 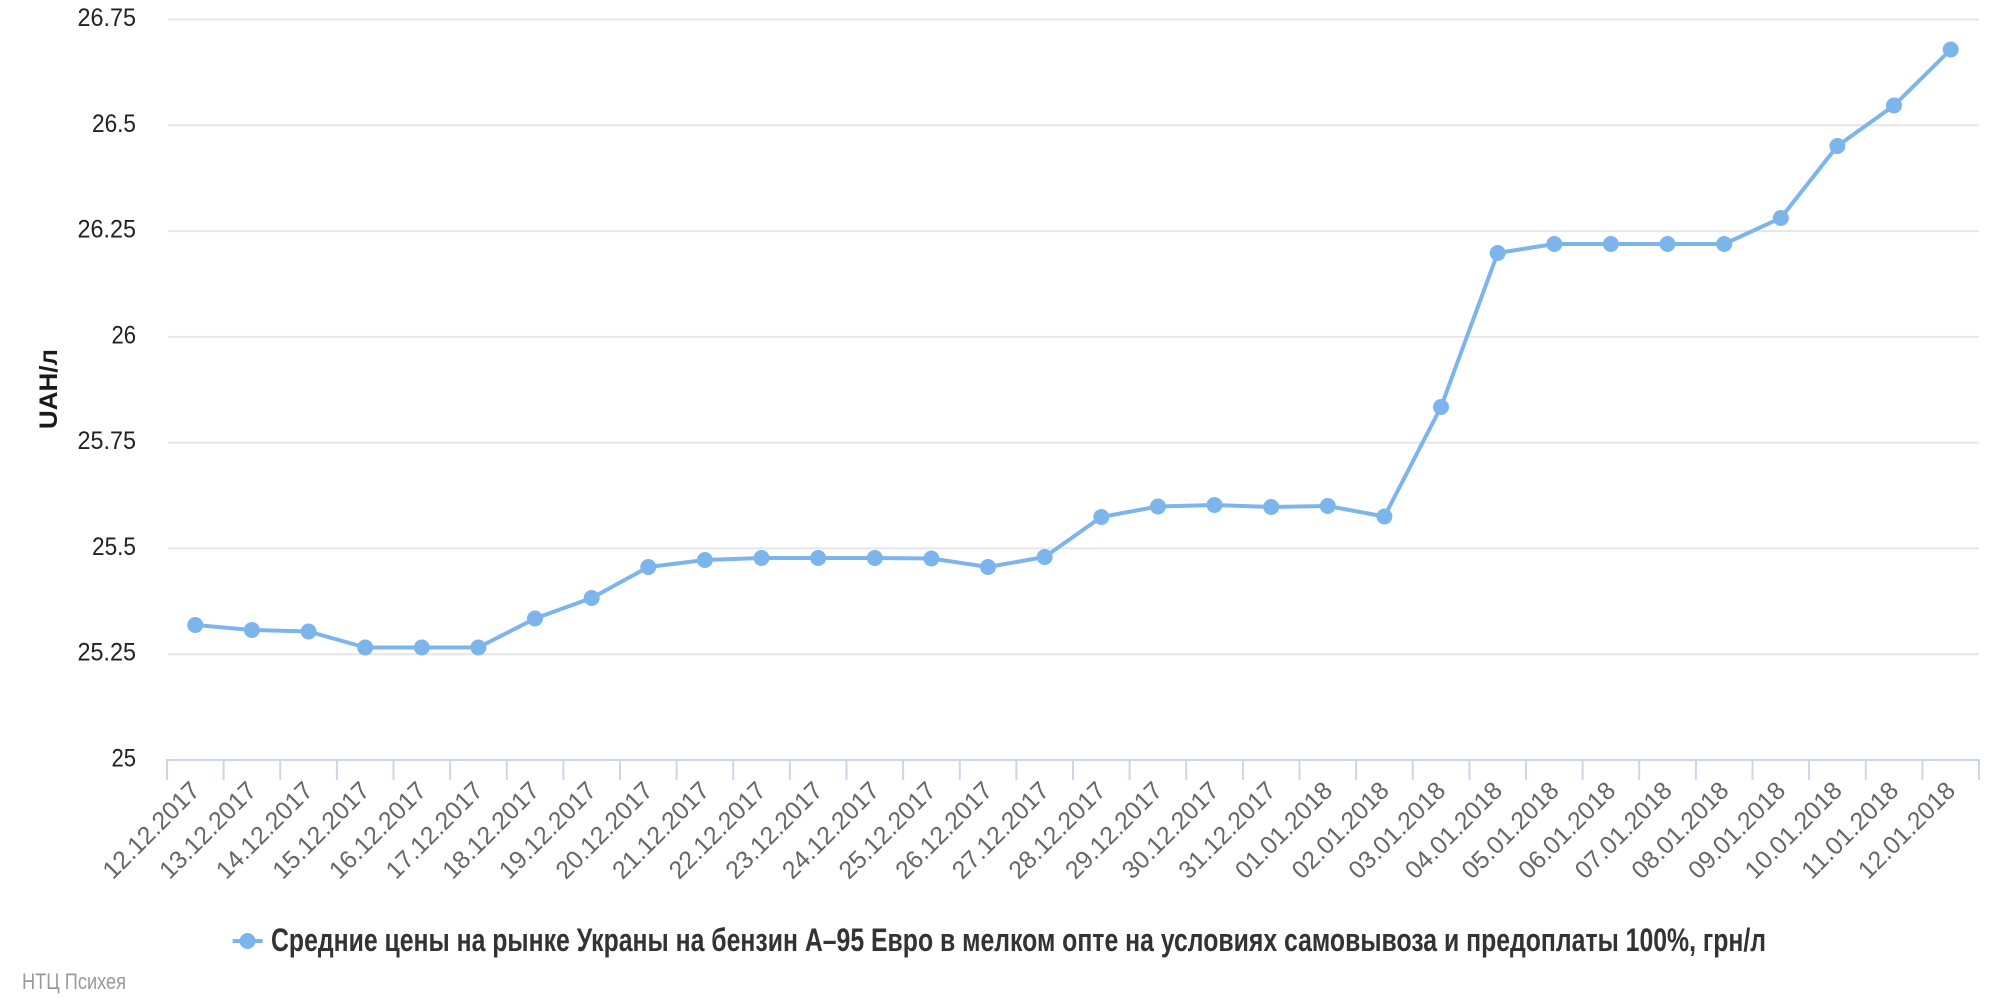 I want to click on svg-text: 25, so click(x=124, y=759).